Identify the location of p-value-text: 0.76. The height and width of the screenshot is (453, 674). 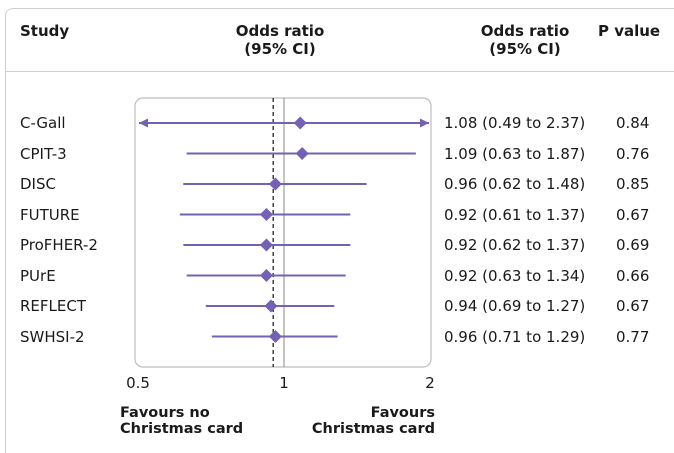
(633, 153).